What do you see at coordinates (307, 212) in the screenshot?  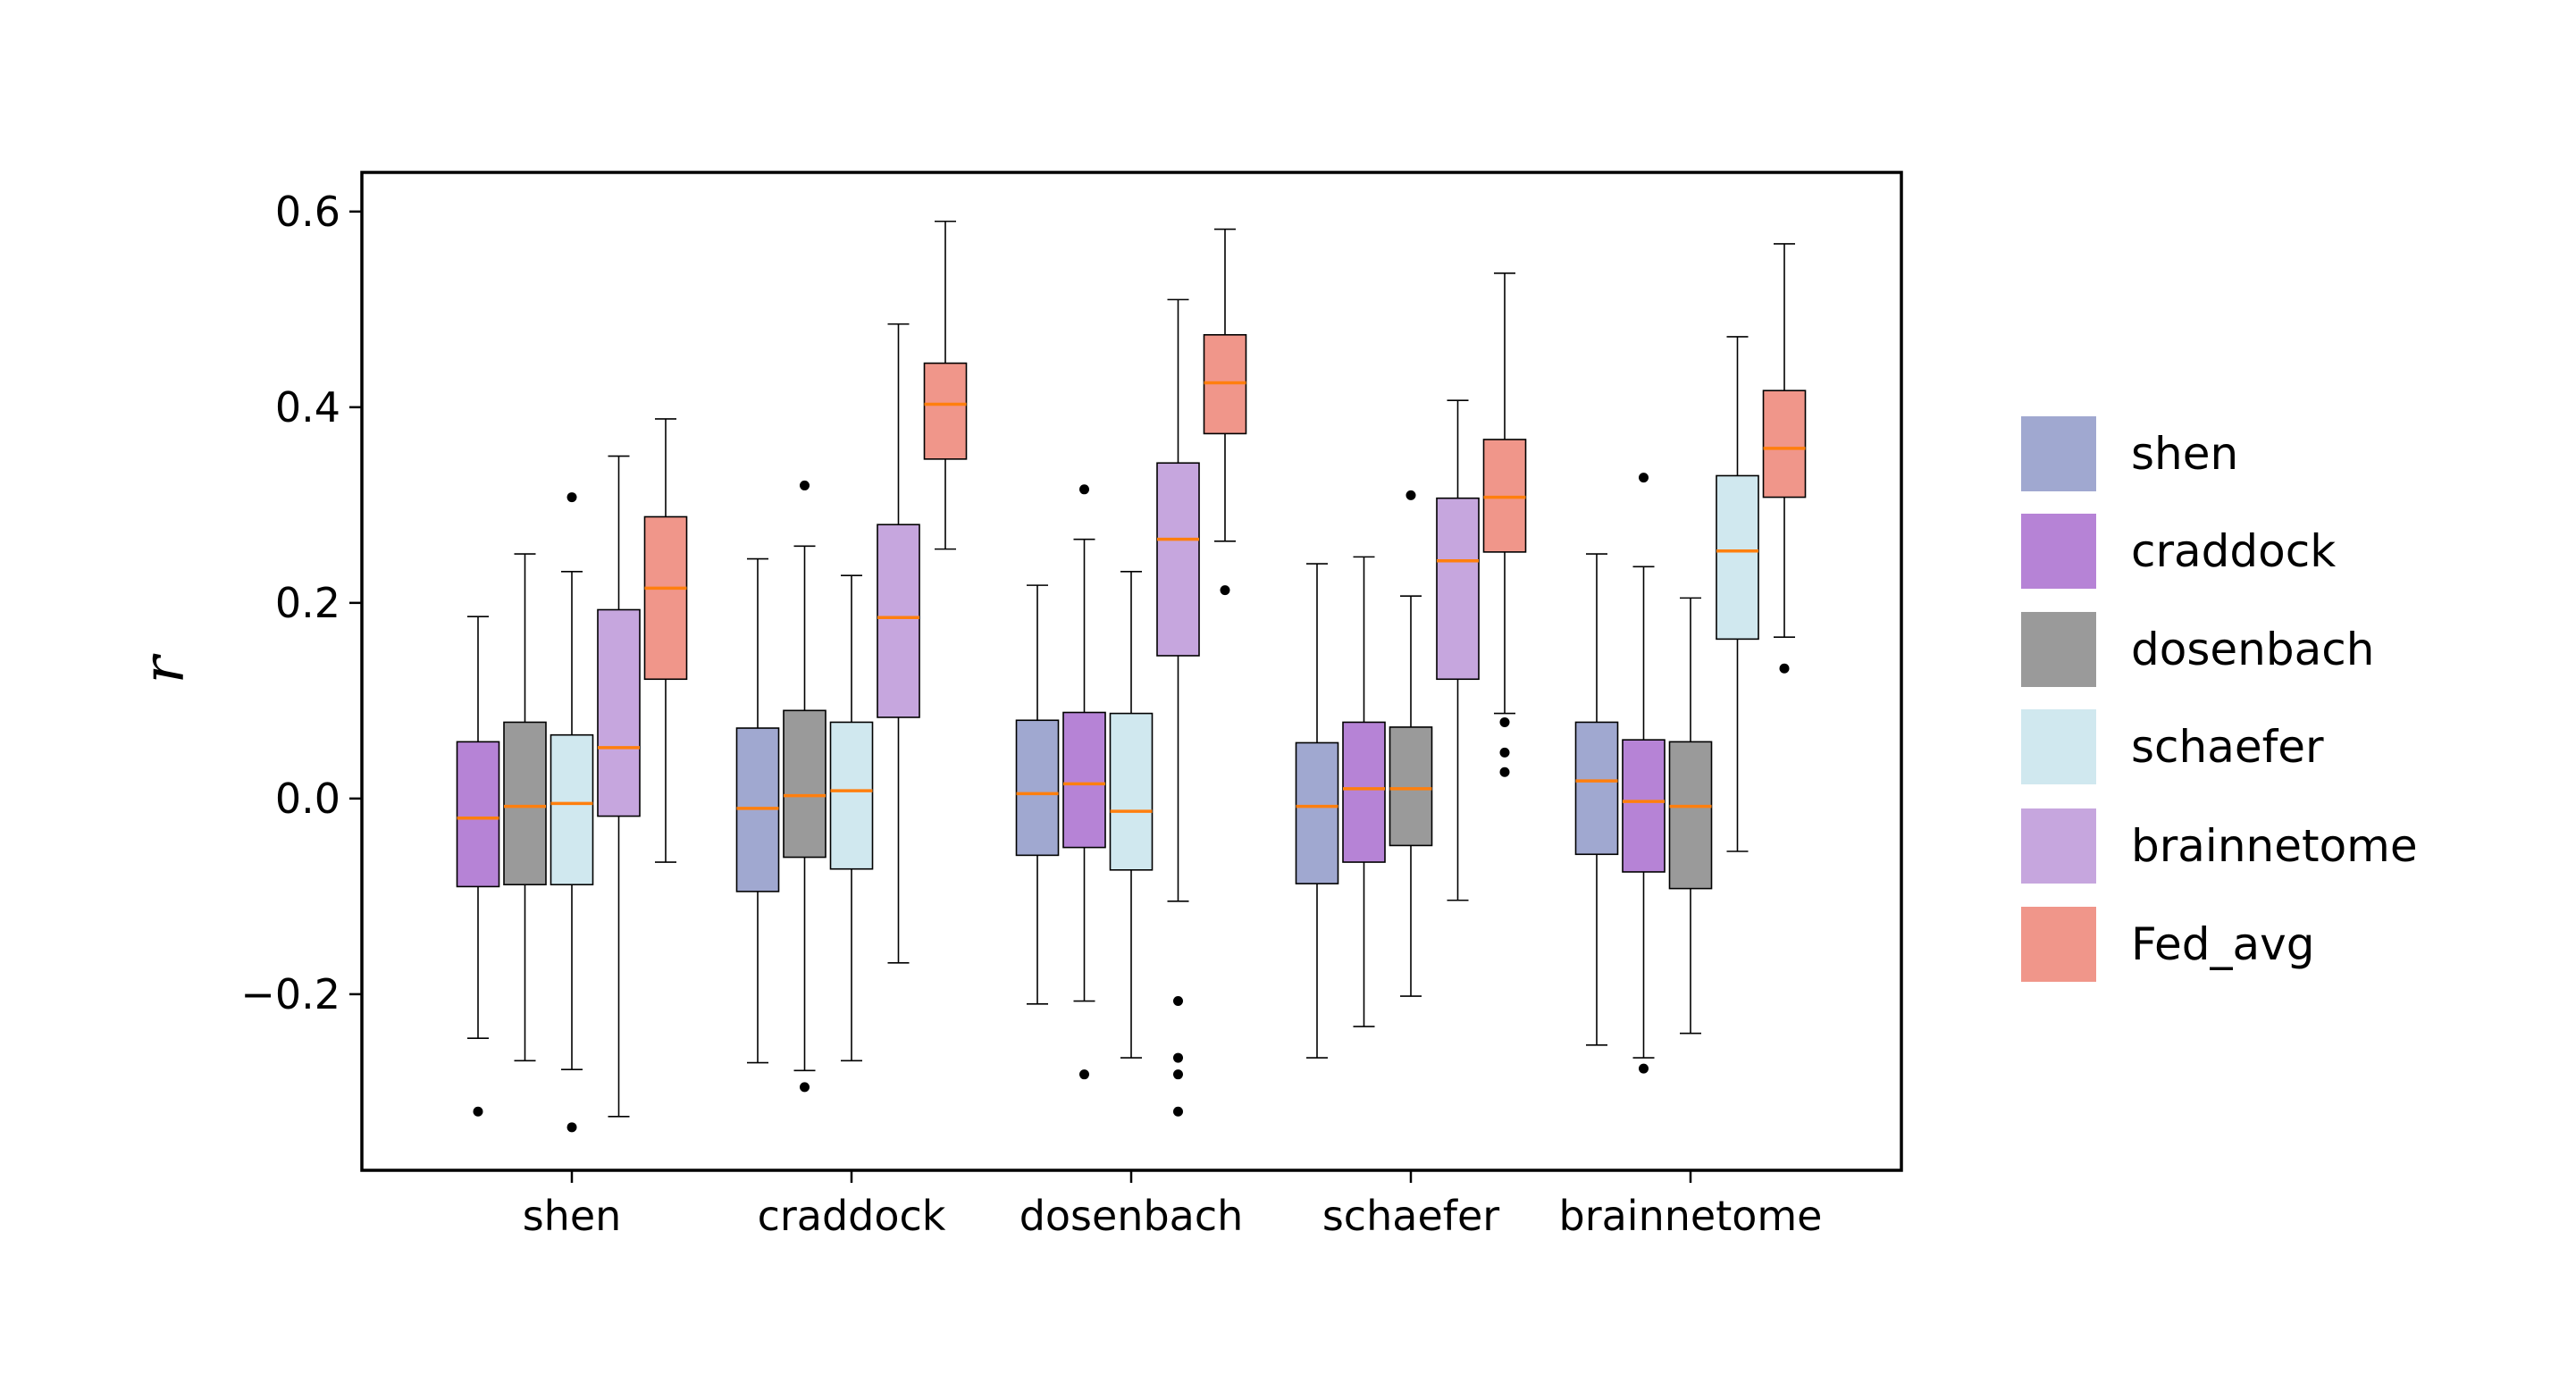 I see `y-tick-label: 0.6` at bounding box center [307, 212].